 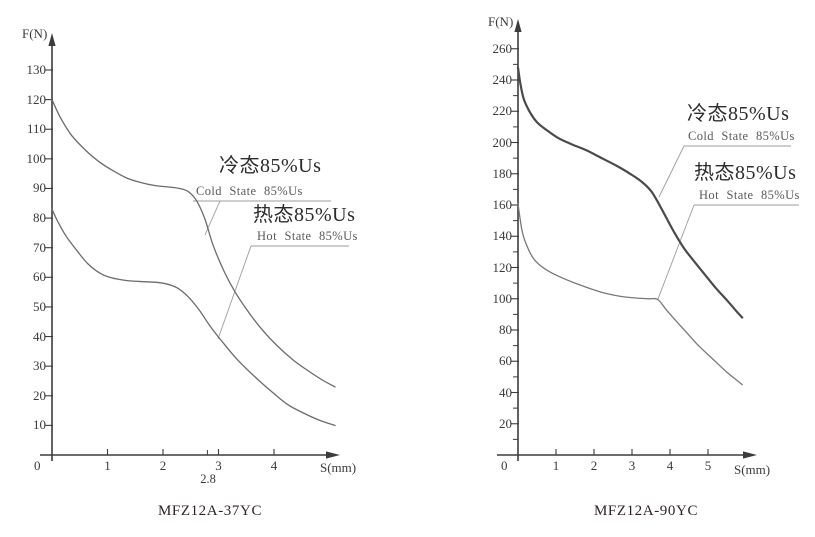 I want to click on left-x-tick-label: 2, so click(x=163, y=465).